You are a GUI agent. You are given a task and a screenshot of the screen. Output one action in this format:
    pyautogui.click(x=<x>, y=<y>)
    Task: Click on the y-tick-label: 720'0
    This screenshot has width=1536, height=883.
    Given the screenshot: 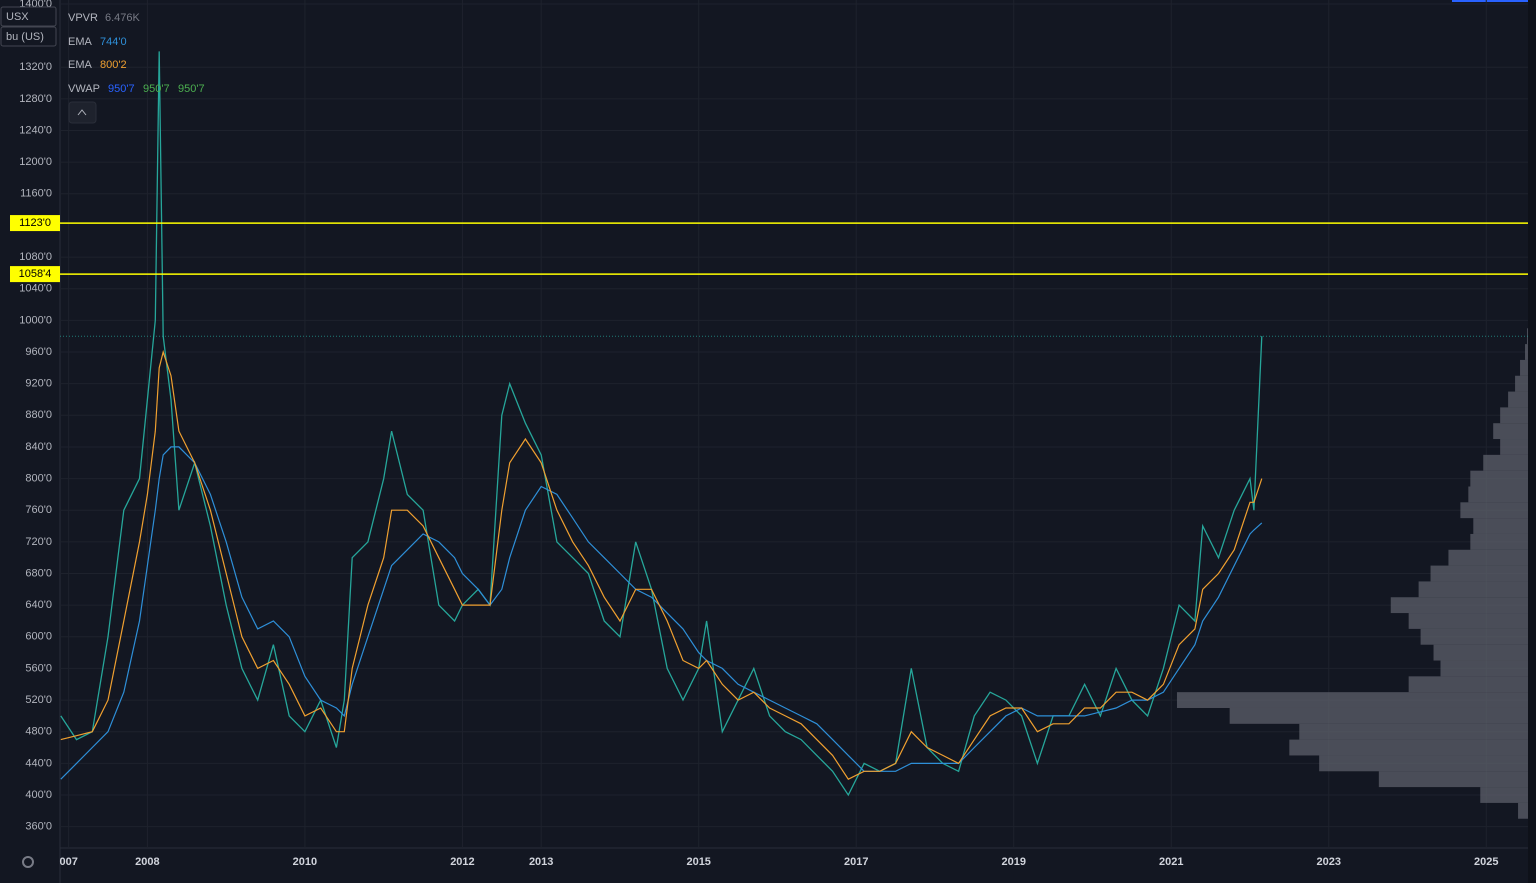 What is the action you would take?
    pyautogui.click(x=38, y=542)
    